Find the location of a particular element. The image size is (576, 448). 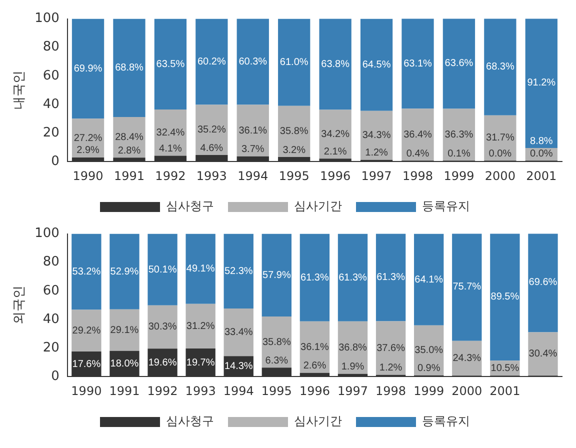

data-label: 33.4% is located at coordinates (238, 332).